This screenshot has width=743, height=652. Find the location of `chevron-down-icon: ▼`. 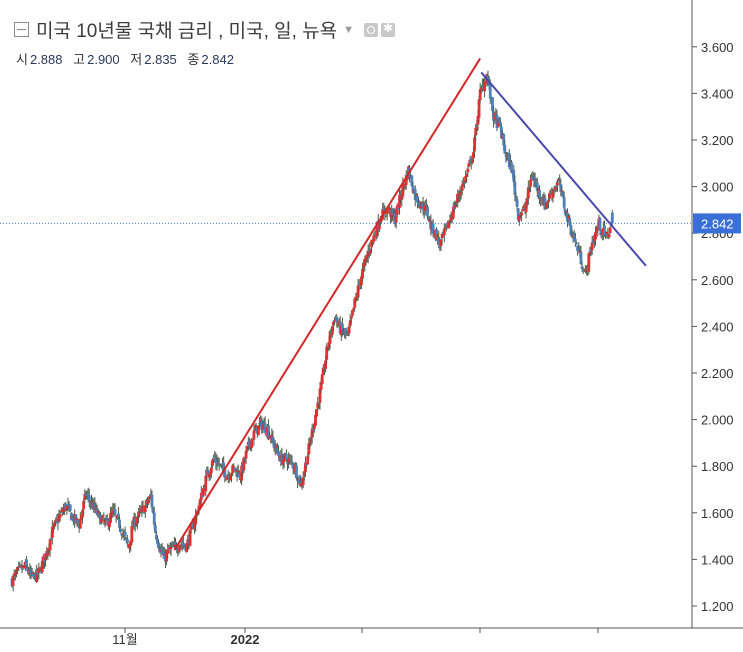

chevron-down-icon: ▼ is located at coordinates (349, 29).